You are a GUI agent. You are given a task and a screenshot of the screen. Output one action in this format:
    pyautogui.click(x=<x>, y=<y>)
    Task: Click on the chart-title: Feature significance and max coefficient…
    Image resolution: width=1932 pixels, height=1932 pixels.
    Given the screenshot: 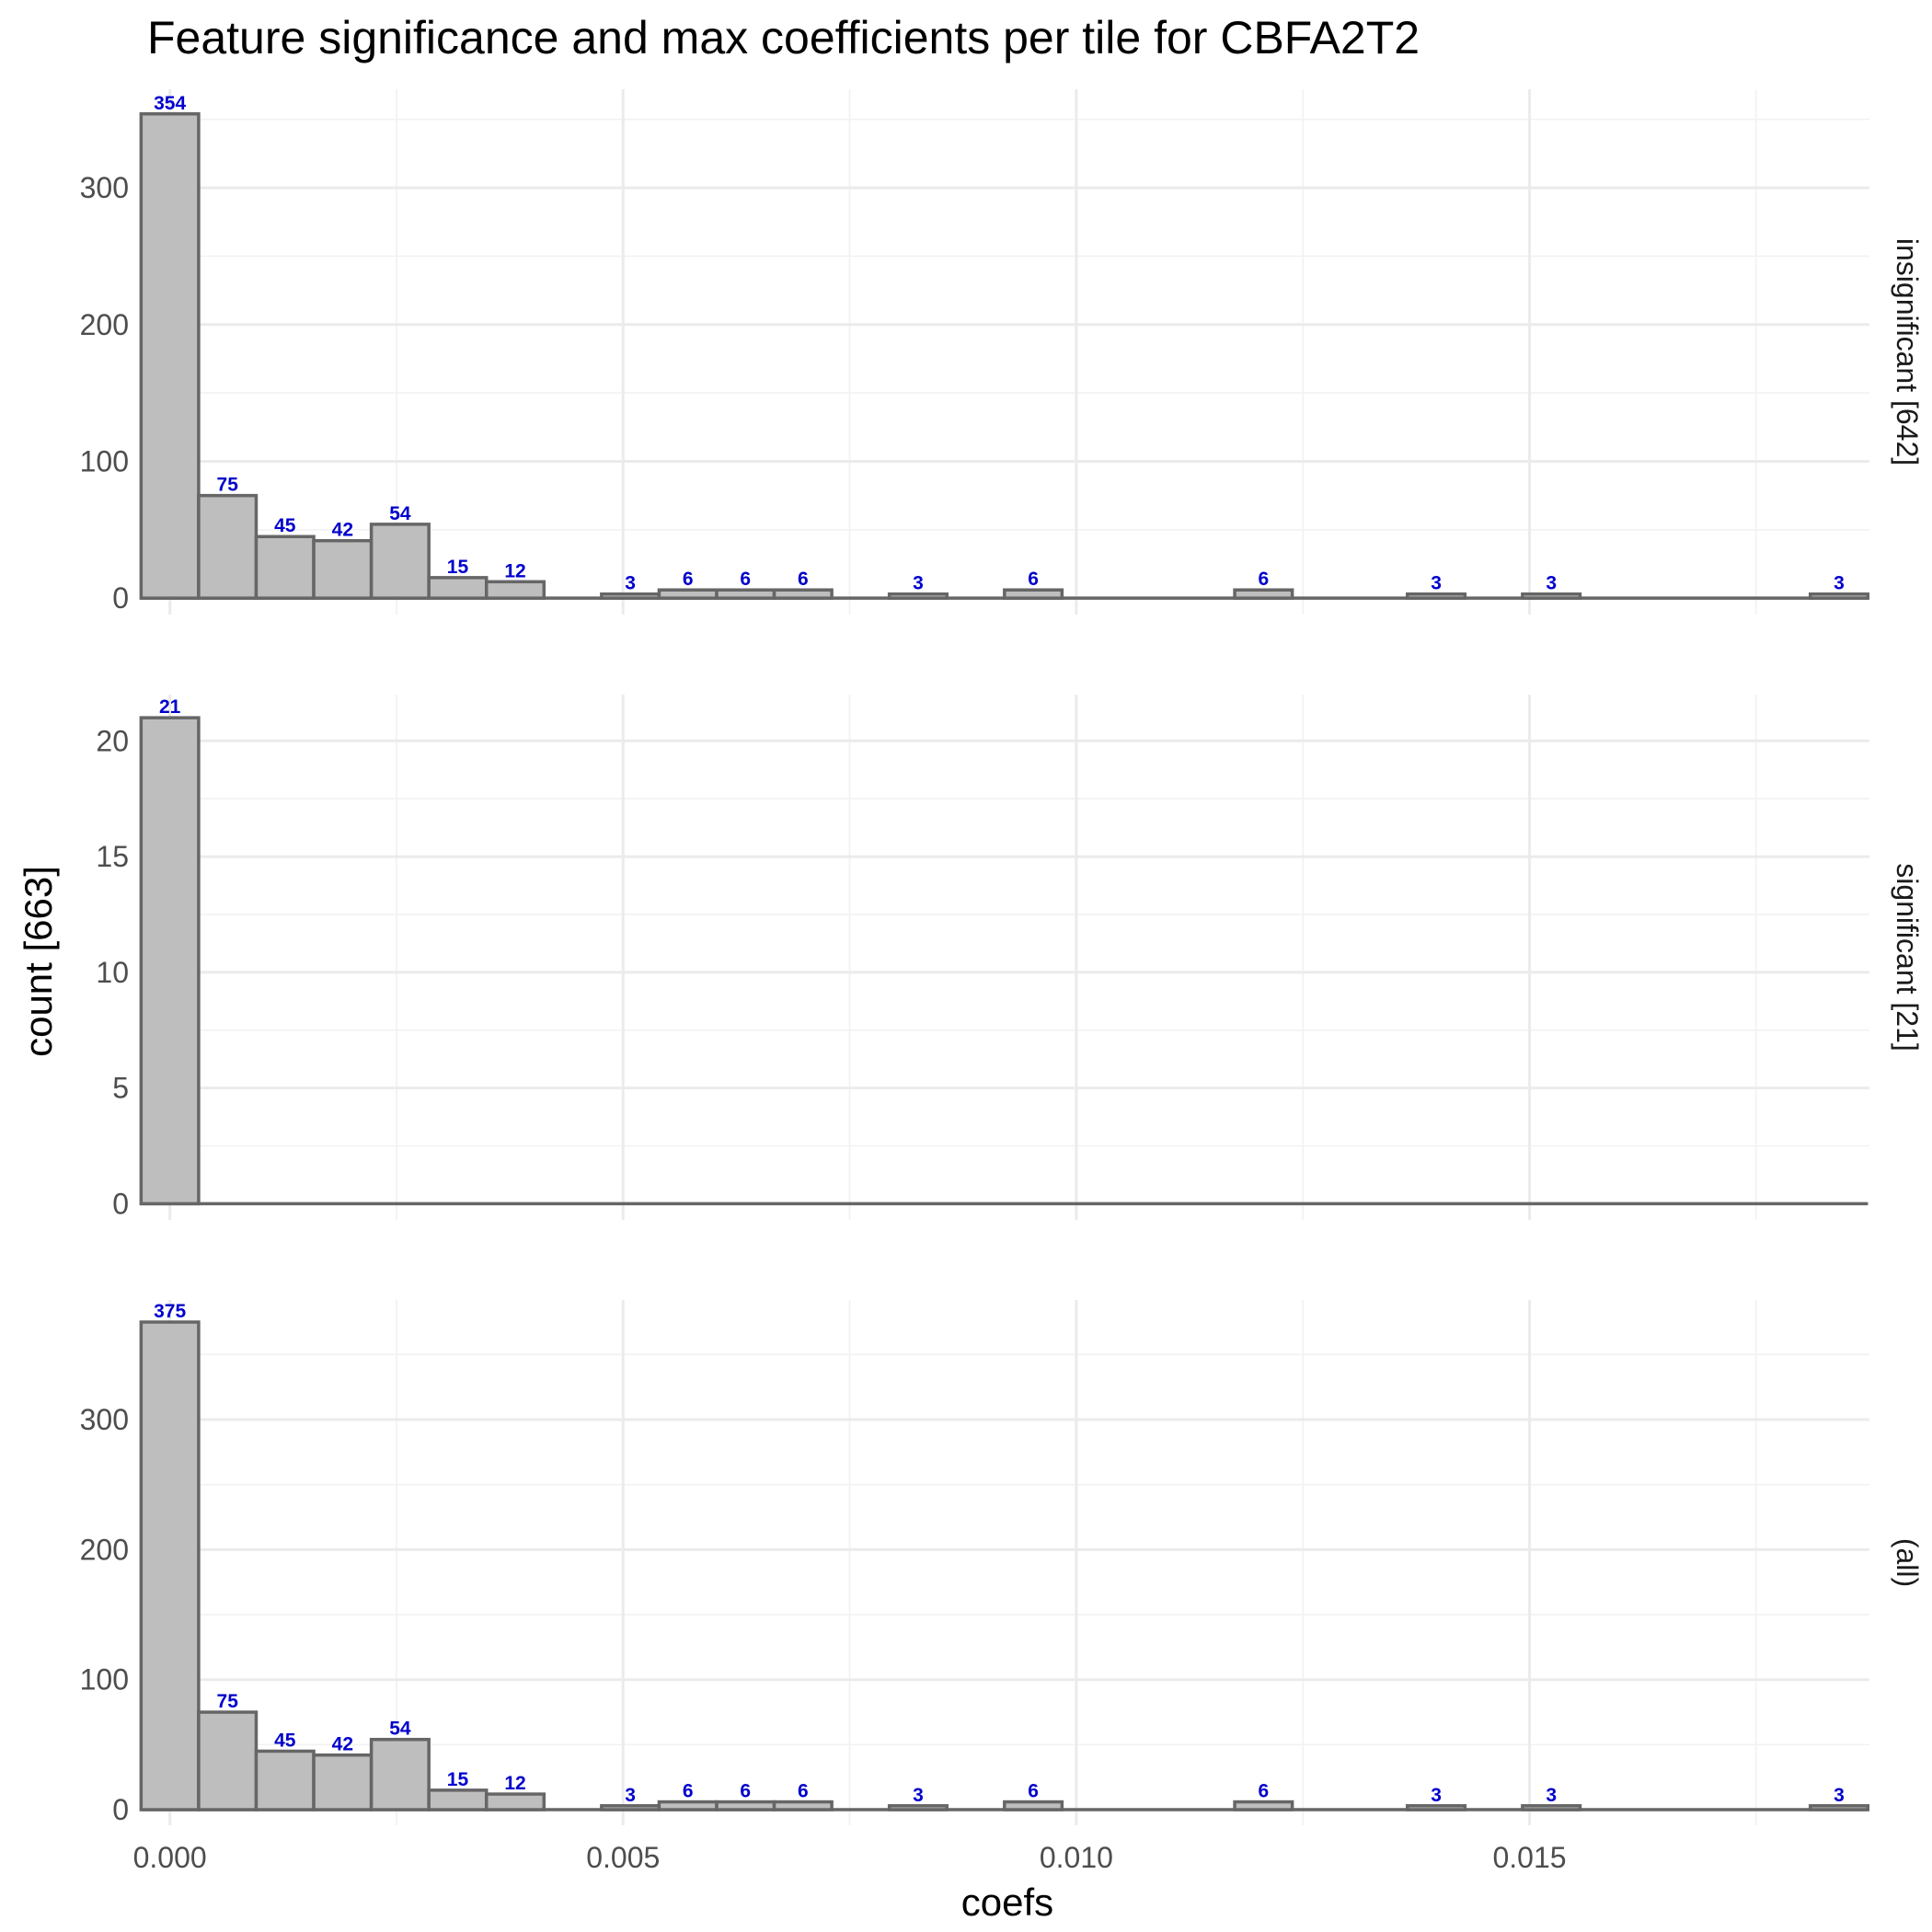 What is the action you would take?
    pyautogui.click(x=783, y=37)
    